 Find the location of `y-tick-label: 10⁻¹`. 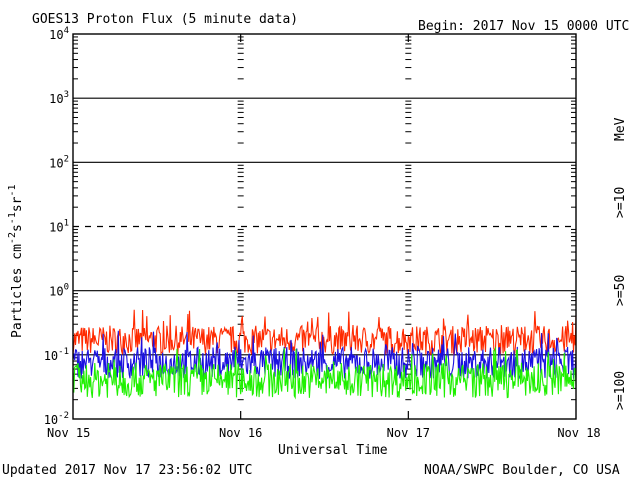

y-tick-label: 10⁻¹ is located at coordinates (56, 355).